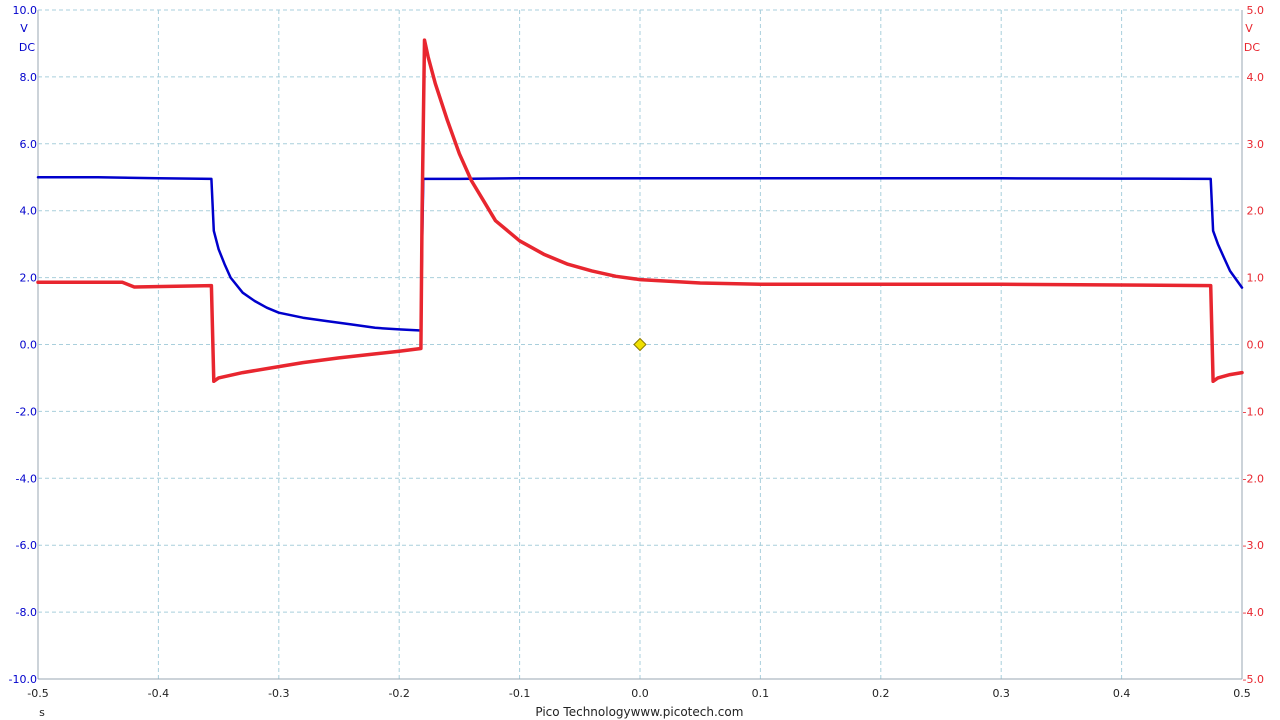 The image size is (1280, 720). What do you see at coordinates (26, 612) in the screenshot?
I see `left-axis-tick: -8.0` at bounding box center [26, 612].